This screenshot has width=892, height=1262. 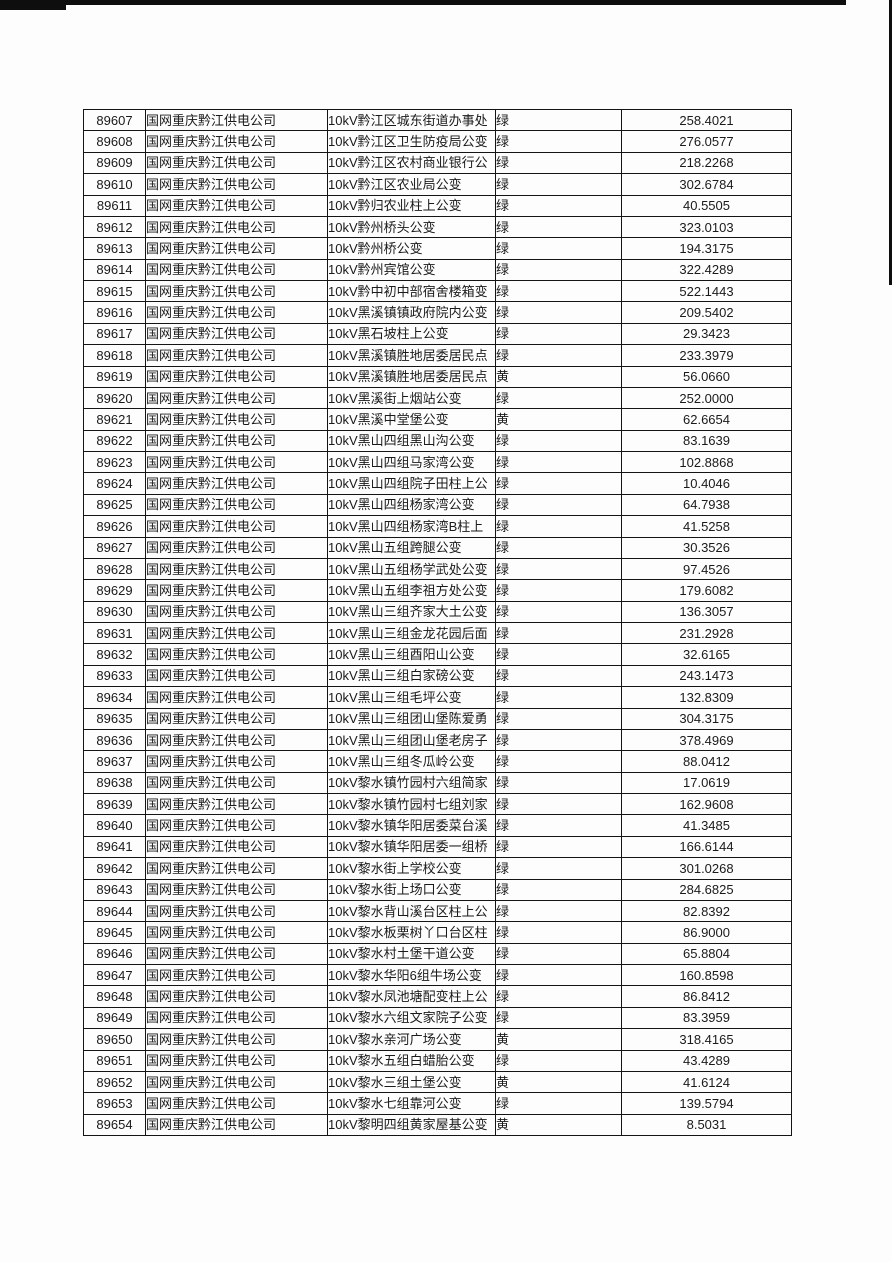 I want to click on cell-station: 10kV黎水五组白蜡胎公变, so click(x=411, y=1060).